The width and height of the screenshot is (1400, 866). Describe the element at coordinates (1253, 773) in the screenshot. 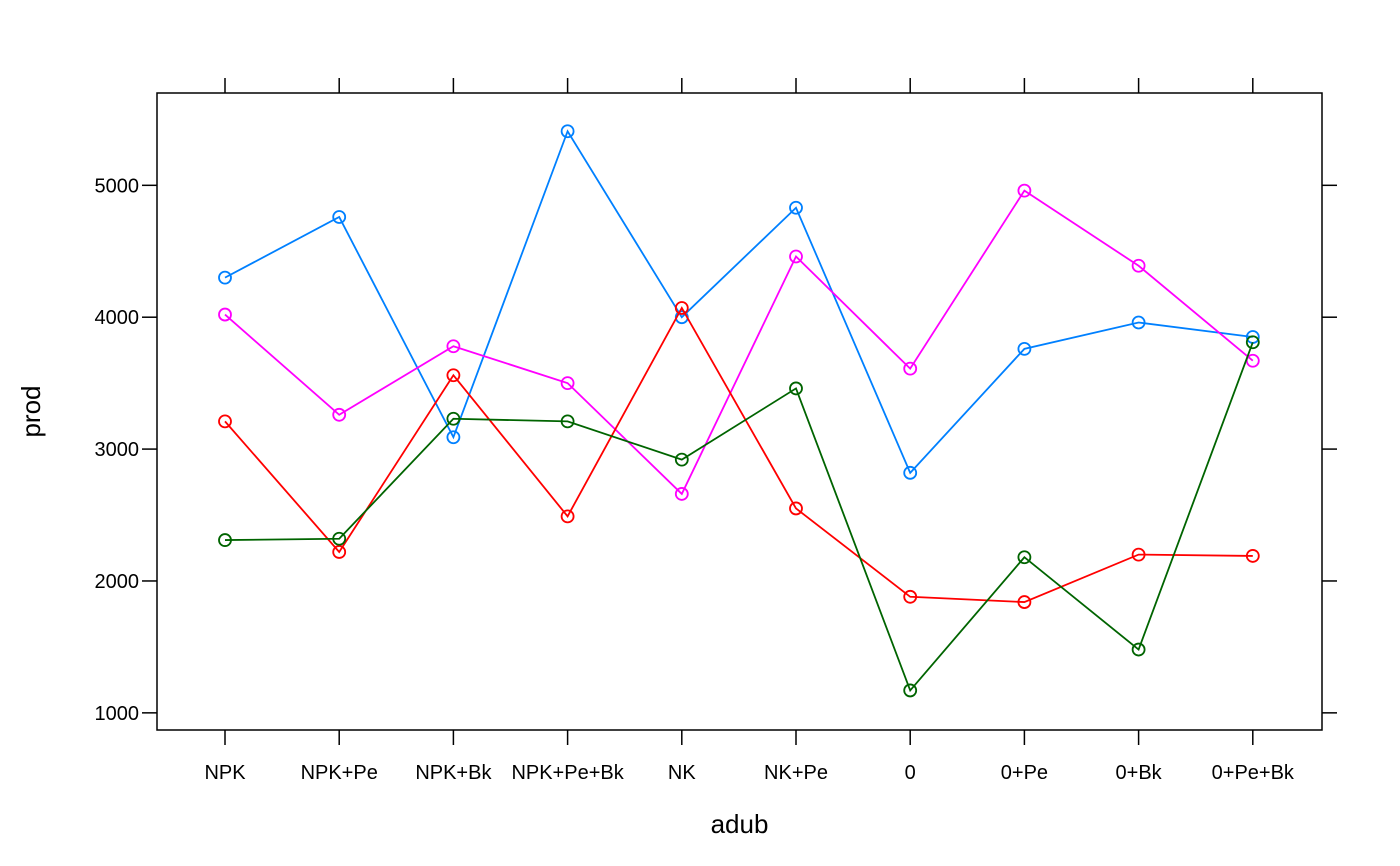

I see `x-tick-label: 0+Pe+Bk` at that location.